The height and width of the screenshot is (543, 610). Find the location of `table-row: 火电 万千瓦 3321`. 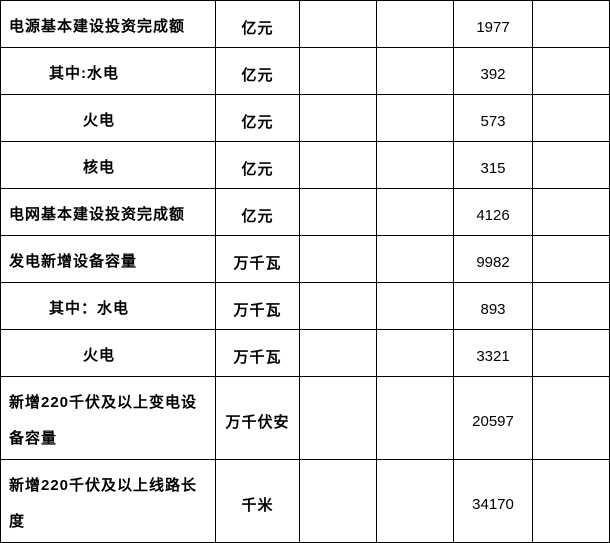

table-row: 火电 万千瓦 3321 is located at coordinates (305, 353).